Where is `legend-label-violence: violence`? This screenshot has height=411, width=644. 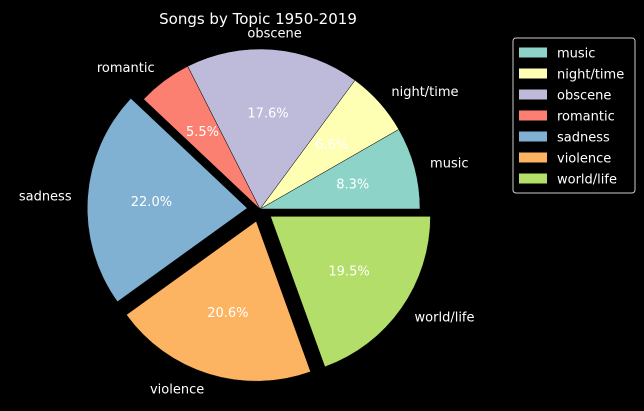 legend-label-violence: violence is located at coordinates (584, 159).